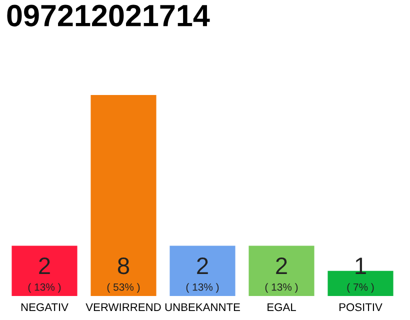  I want to click on x-tick-label: POSITIV, so click(360, 307).